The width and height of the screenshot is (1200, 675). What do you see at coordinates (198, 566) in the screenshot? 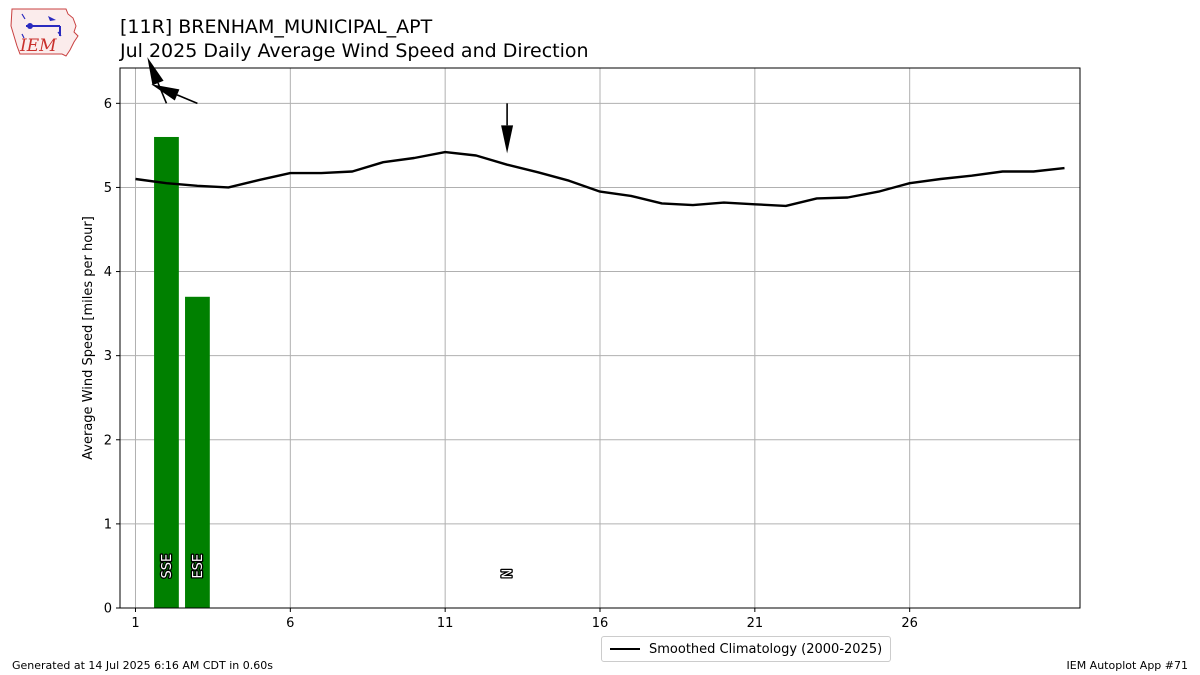
I see `direction-label-day-3: ESE` at bounding box center [198, 566].